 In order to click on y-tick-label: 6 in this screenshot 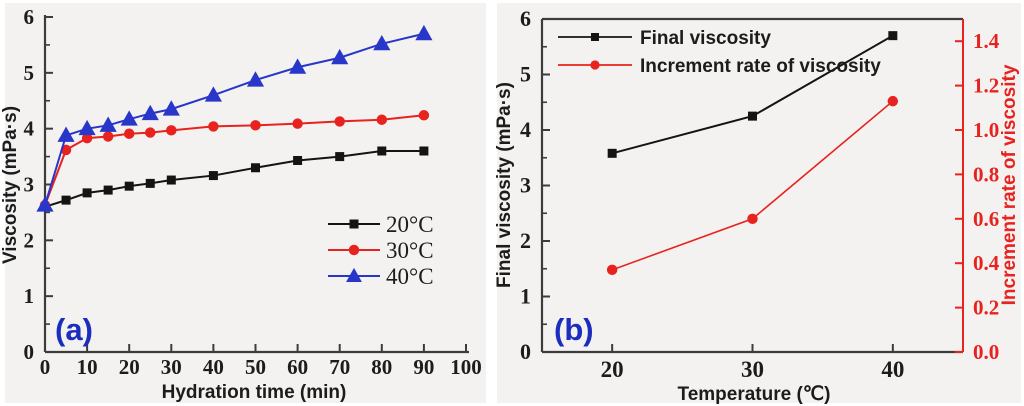, I will do `click(29, 17)`.